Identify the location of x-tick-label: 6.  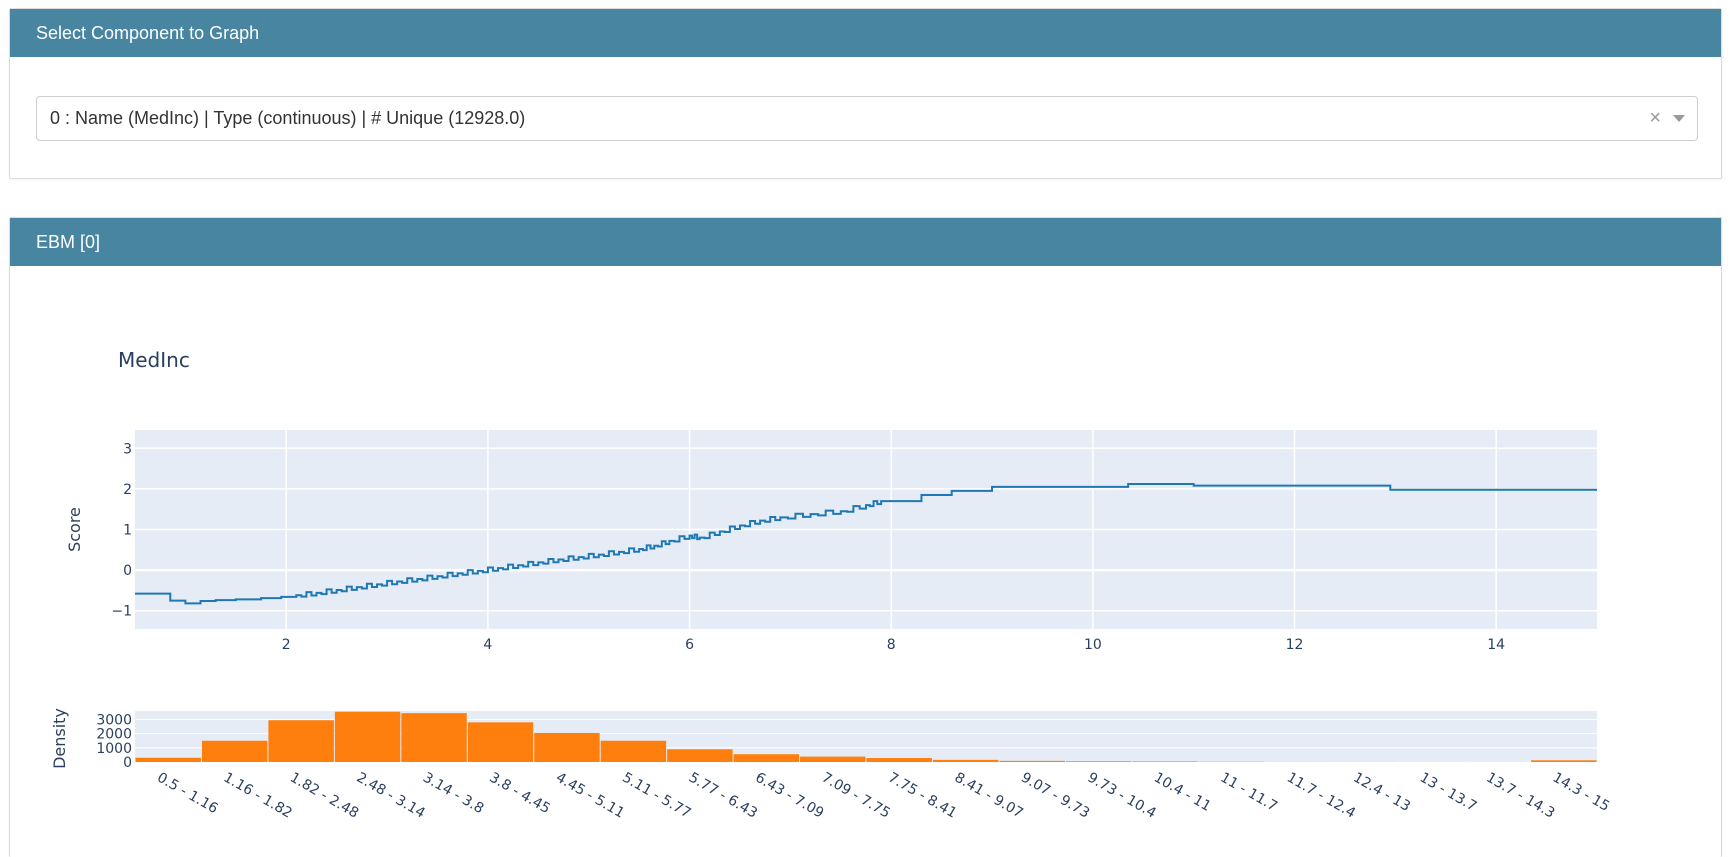
(689, 645).